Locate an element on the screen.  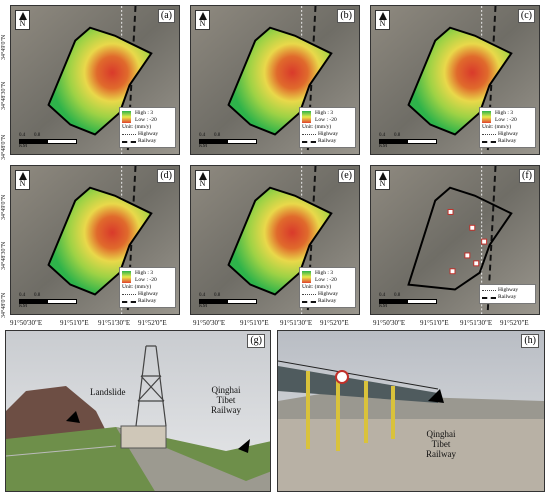
map-panel-f: N (f) Highway Railway 0.4 0.8 KM is located at coordinates (455, 240).